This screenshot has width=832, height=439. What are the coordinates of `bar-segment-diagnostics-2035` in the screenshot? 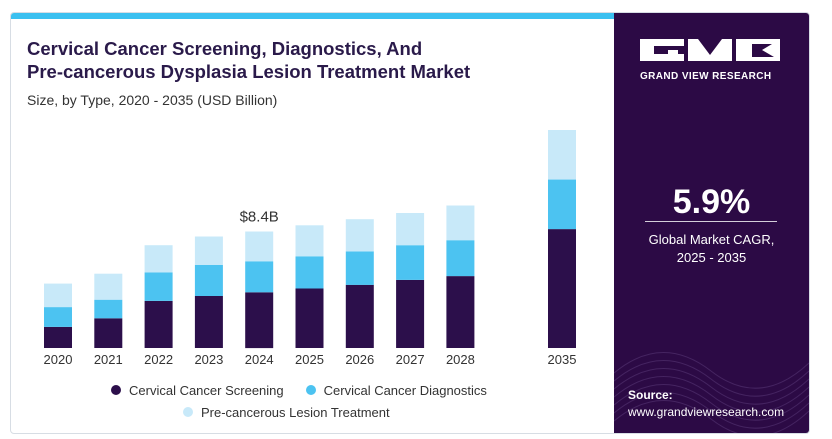 It's located at (562, 204).